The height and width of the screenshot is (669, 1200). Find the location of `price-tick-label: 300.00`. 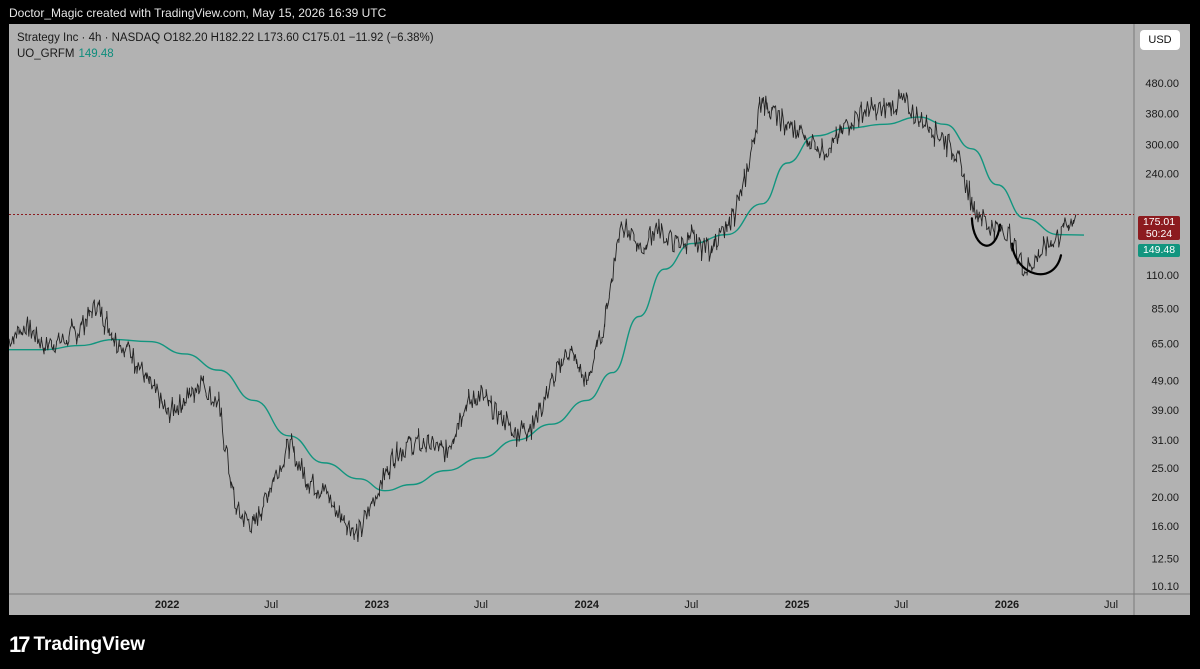

price-tick-label: 300.00 is located at coordinates (1162, 145).